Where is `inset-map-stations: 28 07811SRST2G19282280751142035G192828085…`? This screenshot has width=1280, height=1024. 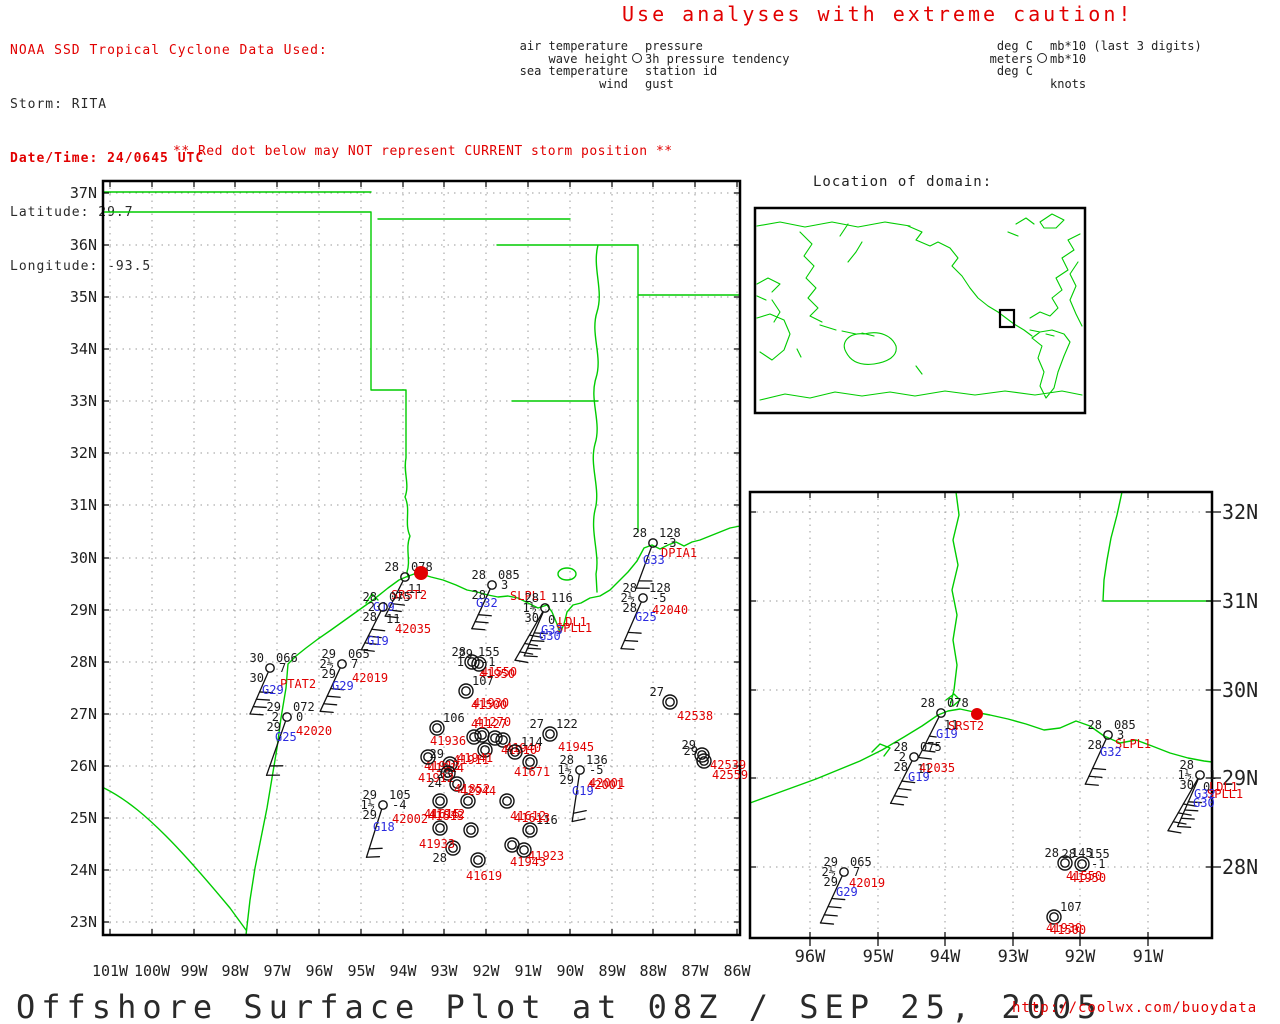
inset-map-stations: 28 07811SRST2G19282280751142035G192828085… is located at coordinates (1031, 816).